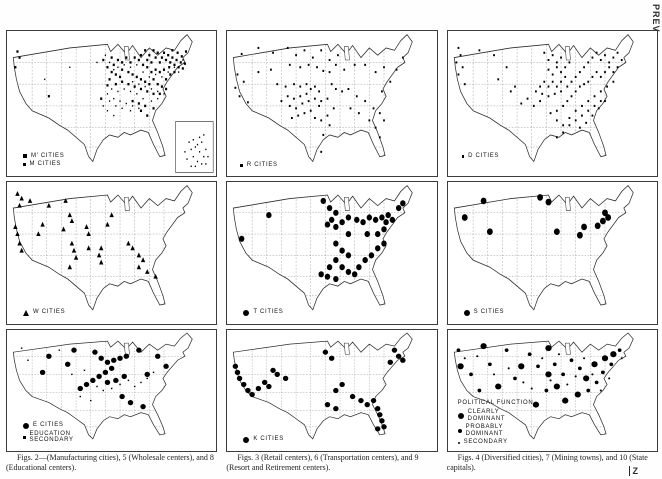 The image size is (662, 479). I want to click on map-legend: R CITIES, so click(258, 164).